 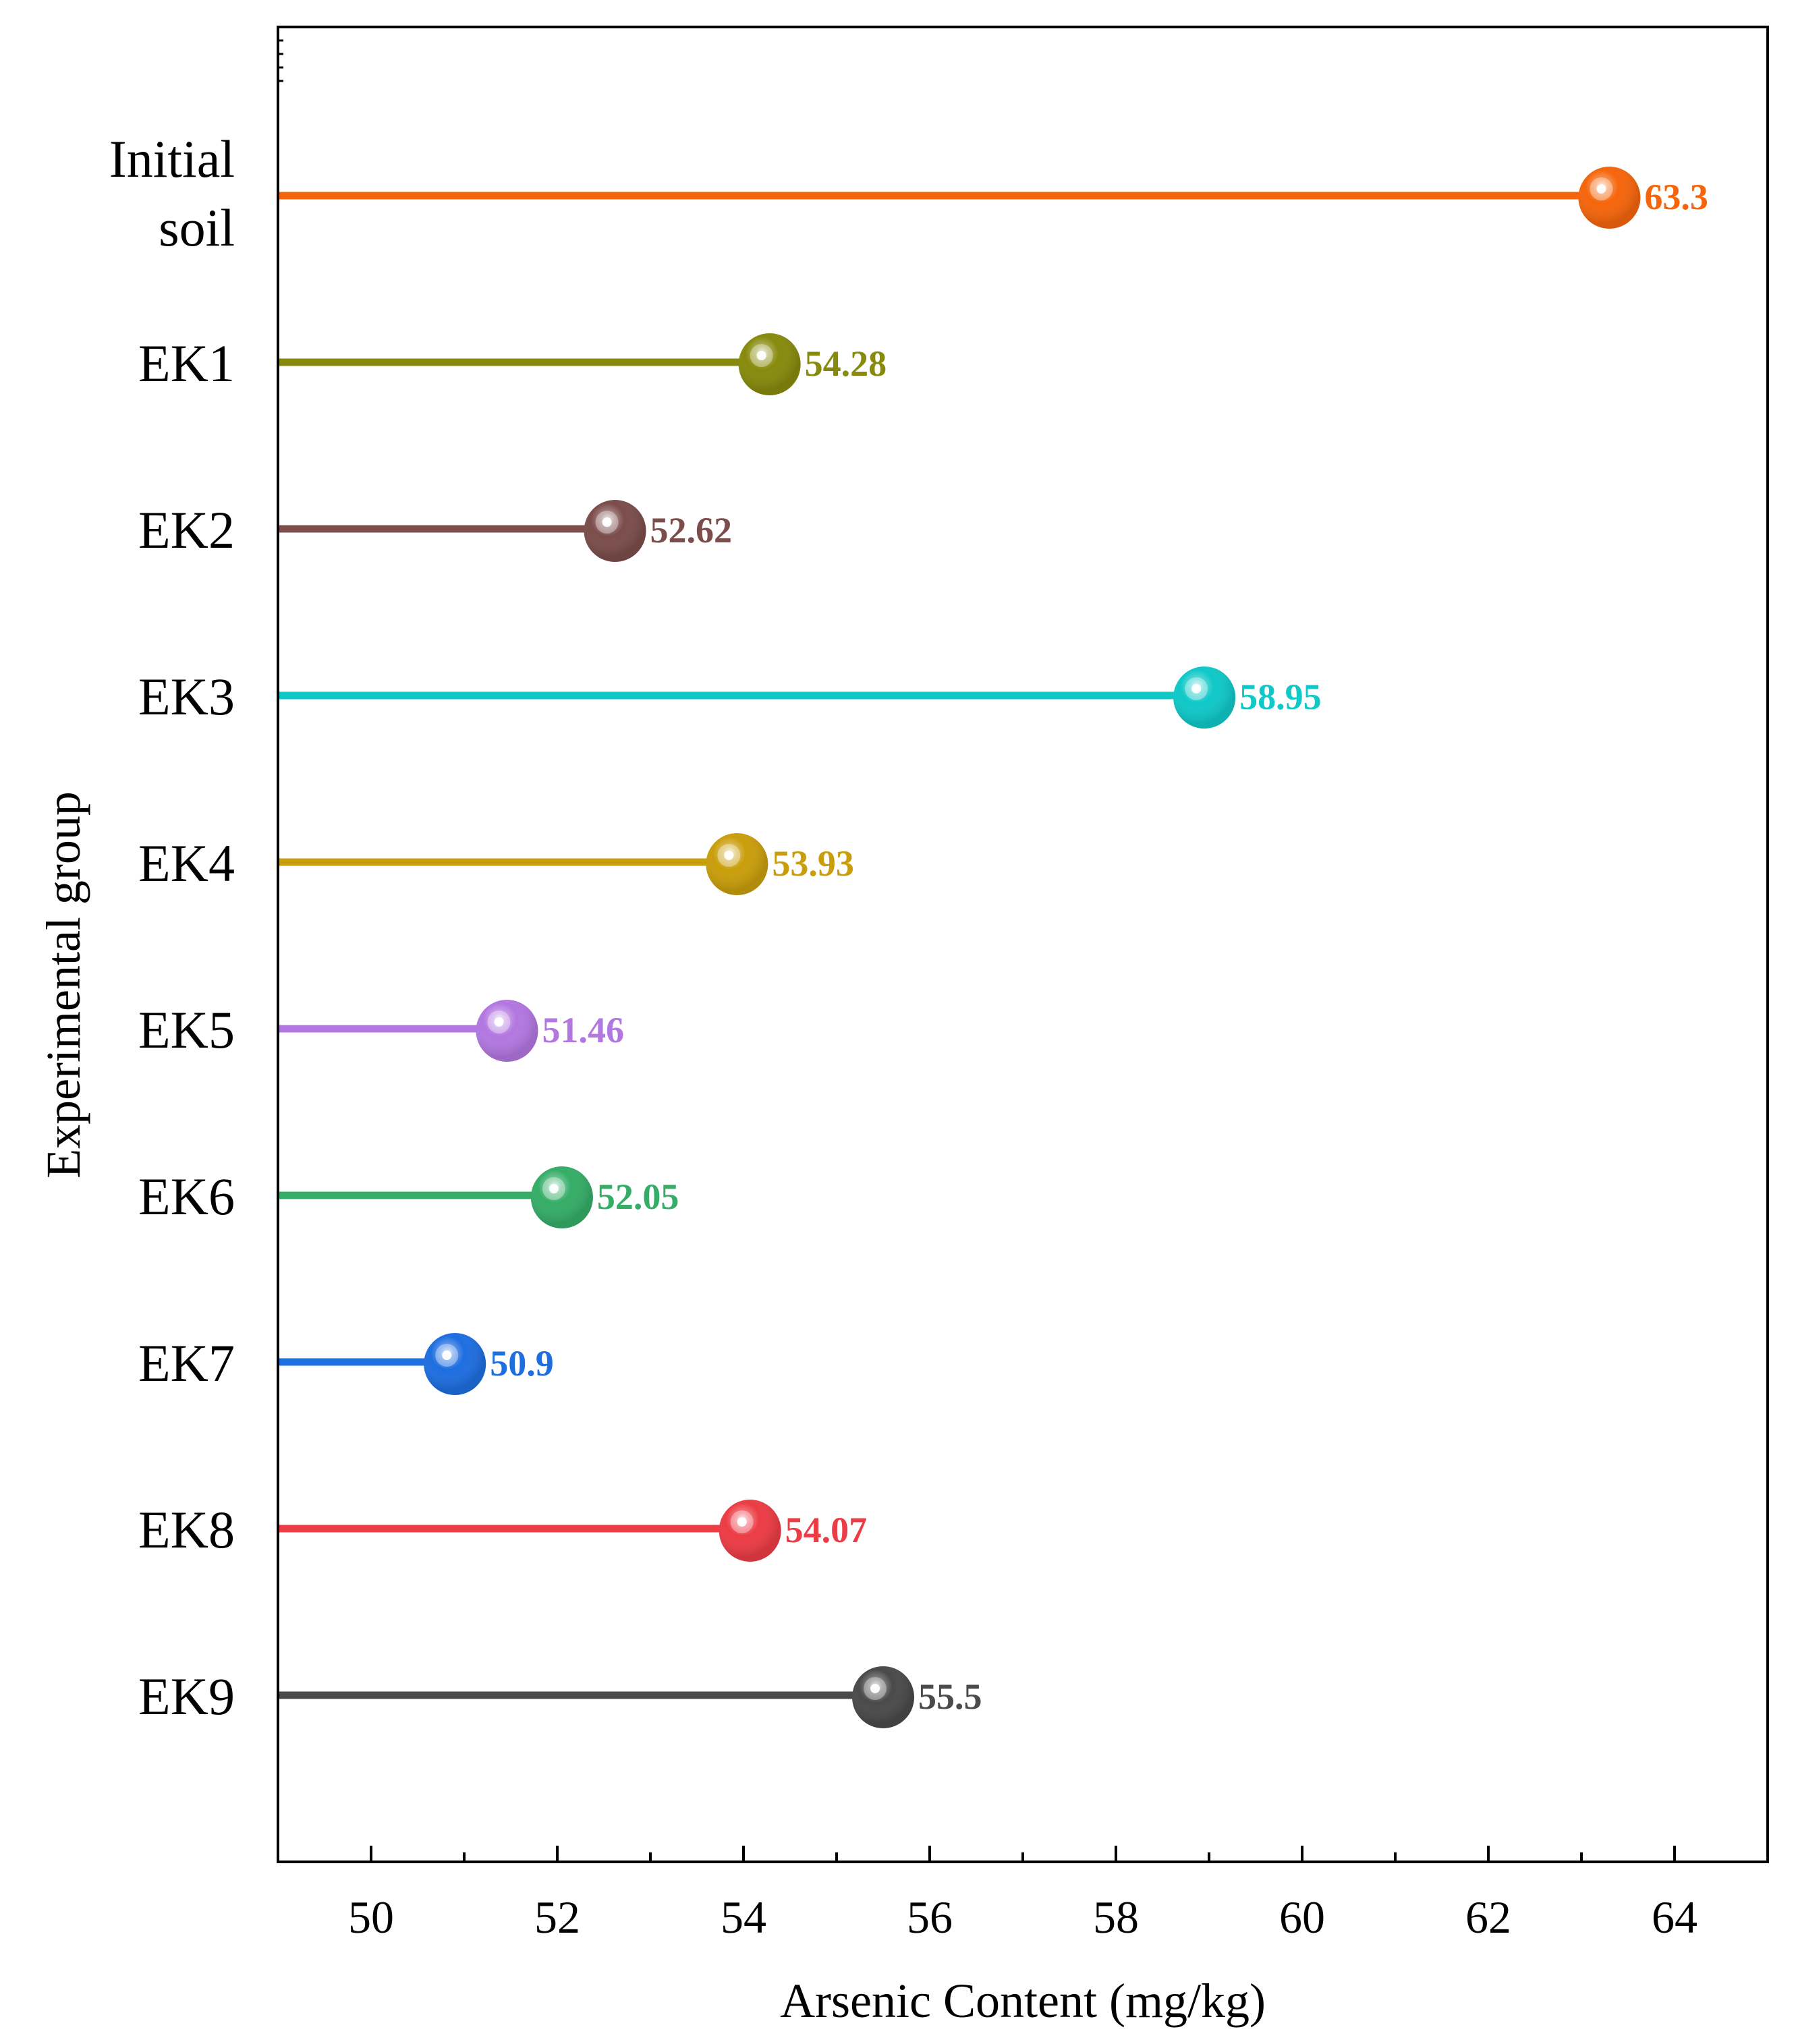 I want to click on x-tick-label: 52, so click(x=557, y=1918).